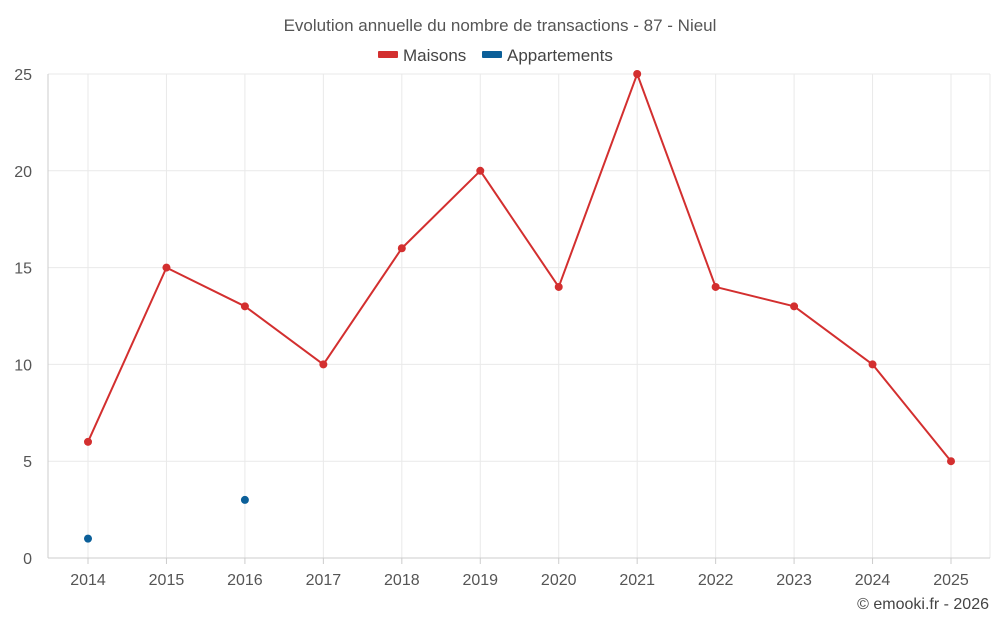 This screenshot has height=625, width=1000. I want to click on x-tick-label: 2017, so click(324, 580).